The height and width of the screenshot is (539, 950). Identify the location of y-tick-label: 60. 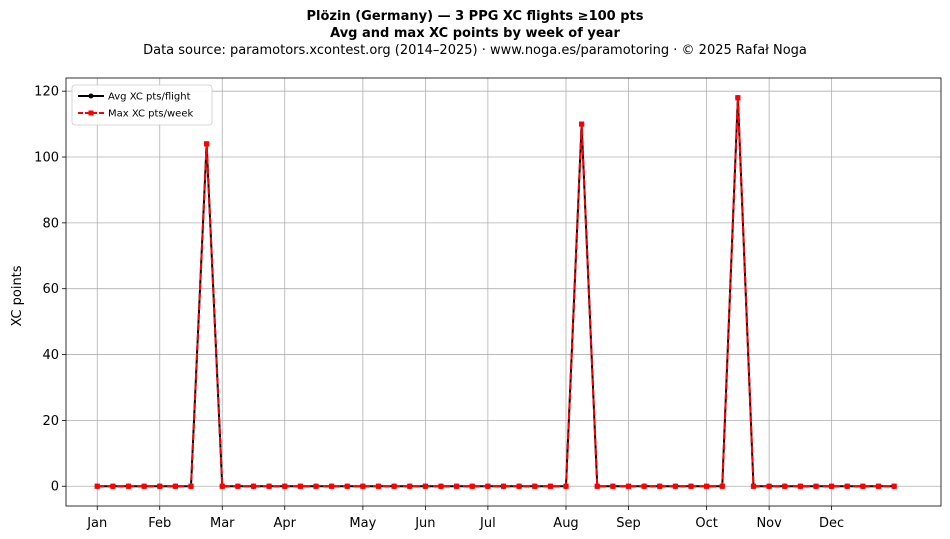
(50, 289).